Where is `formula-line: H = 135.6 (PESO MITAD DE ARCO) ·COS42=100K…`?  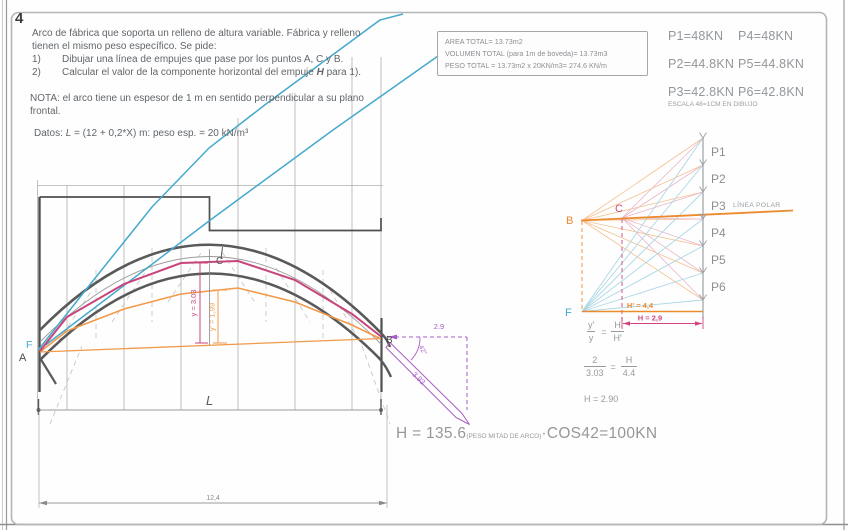 formula-line: H = 135.6 (PESO MITAD DE ARCO) ·COS42=100K… is located at coordinates (526, 434).